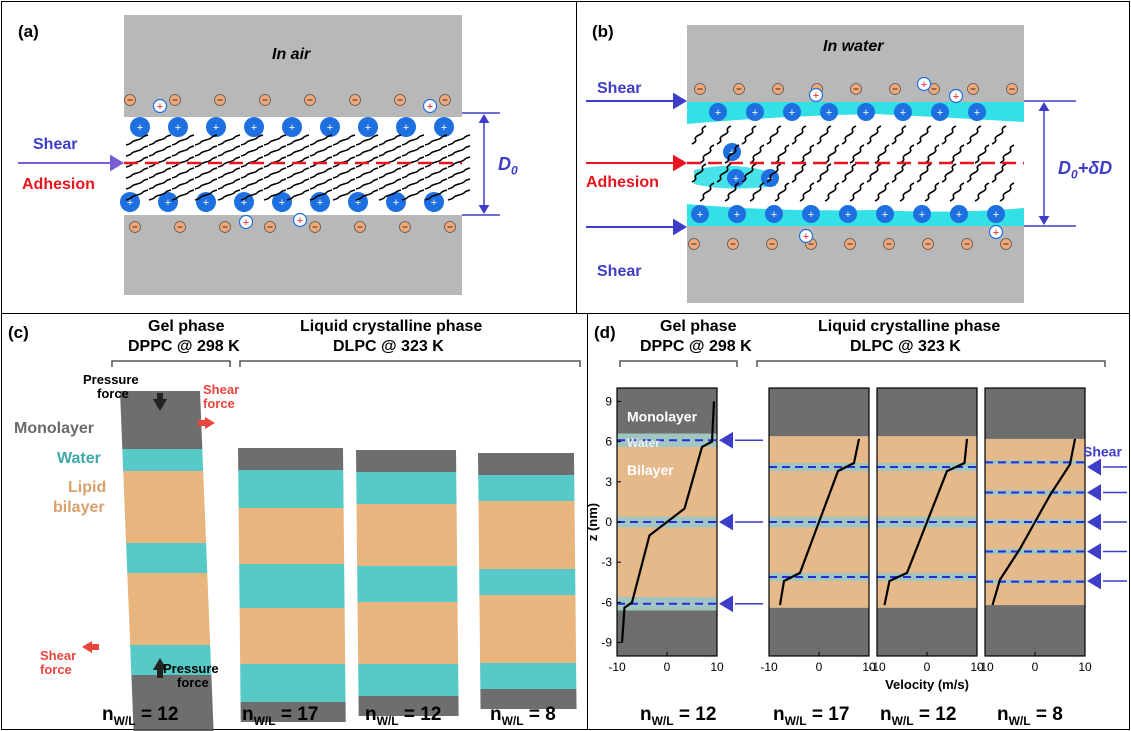 This screenshot has width=1131, height=731. What do you see at coordinates (291, 54) in the screenshot?
I see `panel-a-medium: In air` at bounding box center [291, 54].